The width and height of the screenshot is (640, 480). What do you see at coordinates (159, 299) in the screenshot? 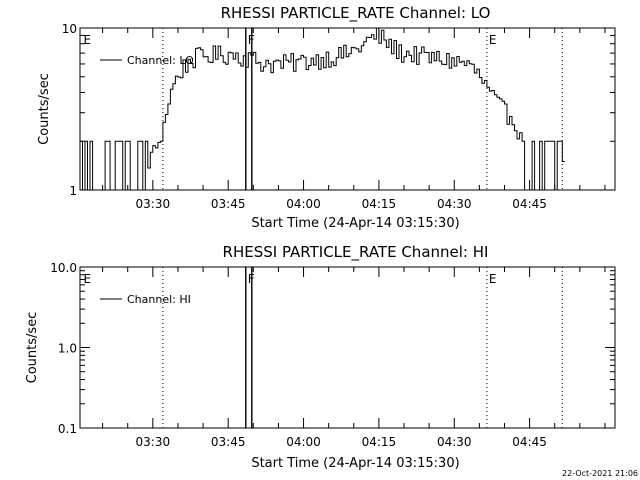
I see `legend-label: Channel: HI` at bounding box center [159, 299].